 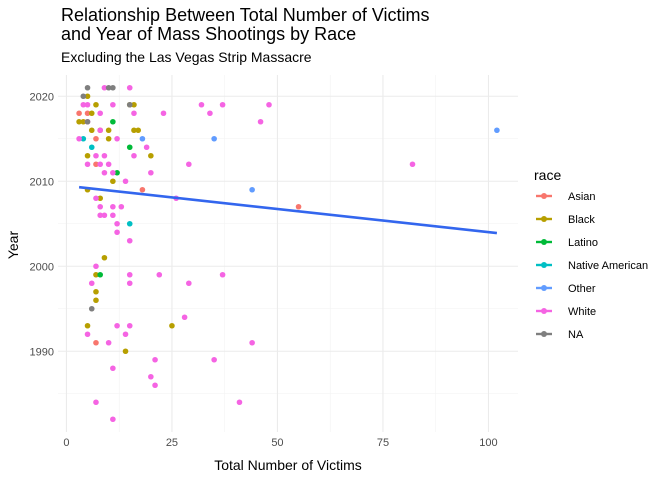 What do you see at coordinates (583, 243) in the screenshot?
I see `legend-label: Latino` at bounding box center [583, 243].